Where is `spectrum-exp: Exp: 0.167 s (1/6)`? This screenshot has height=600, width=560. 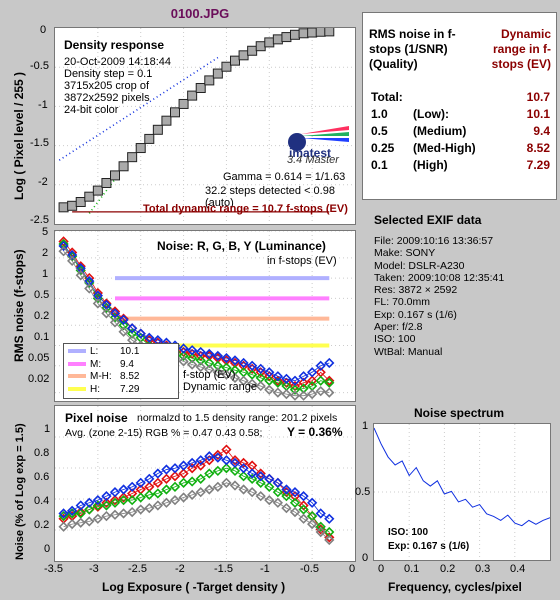 spectrum-exp: Exp: 0.167 s (1/6) is located at coordinates (429, 546).